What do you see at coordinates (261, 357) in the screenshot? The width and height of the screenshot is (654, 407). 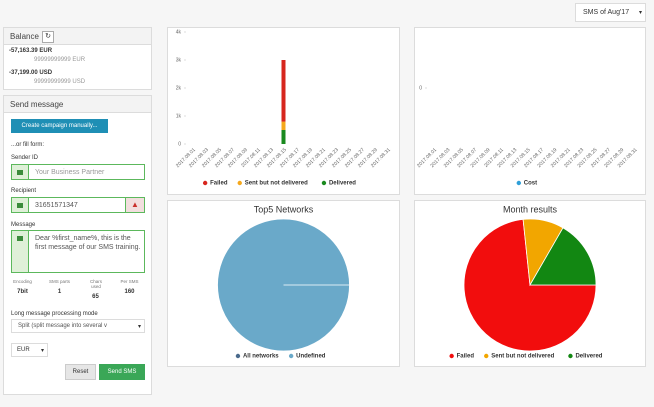 I see `legend-label: All networks` at bounding box center [261, 357].